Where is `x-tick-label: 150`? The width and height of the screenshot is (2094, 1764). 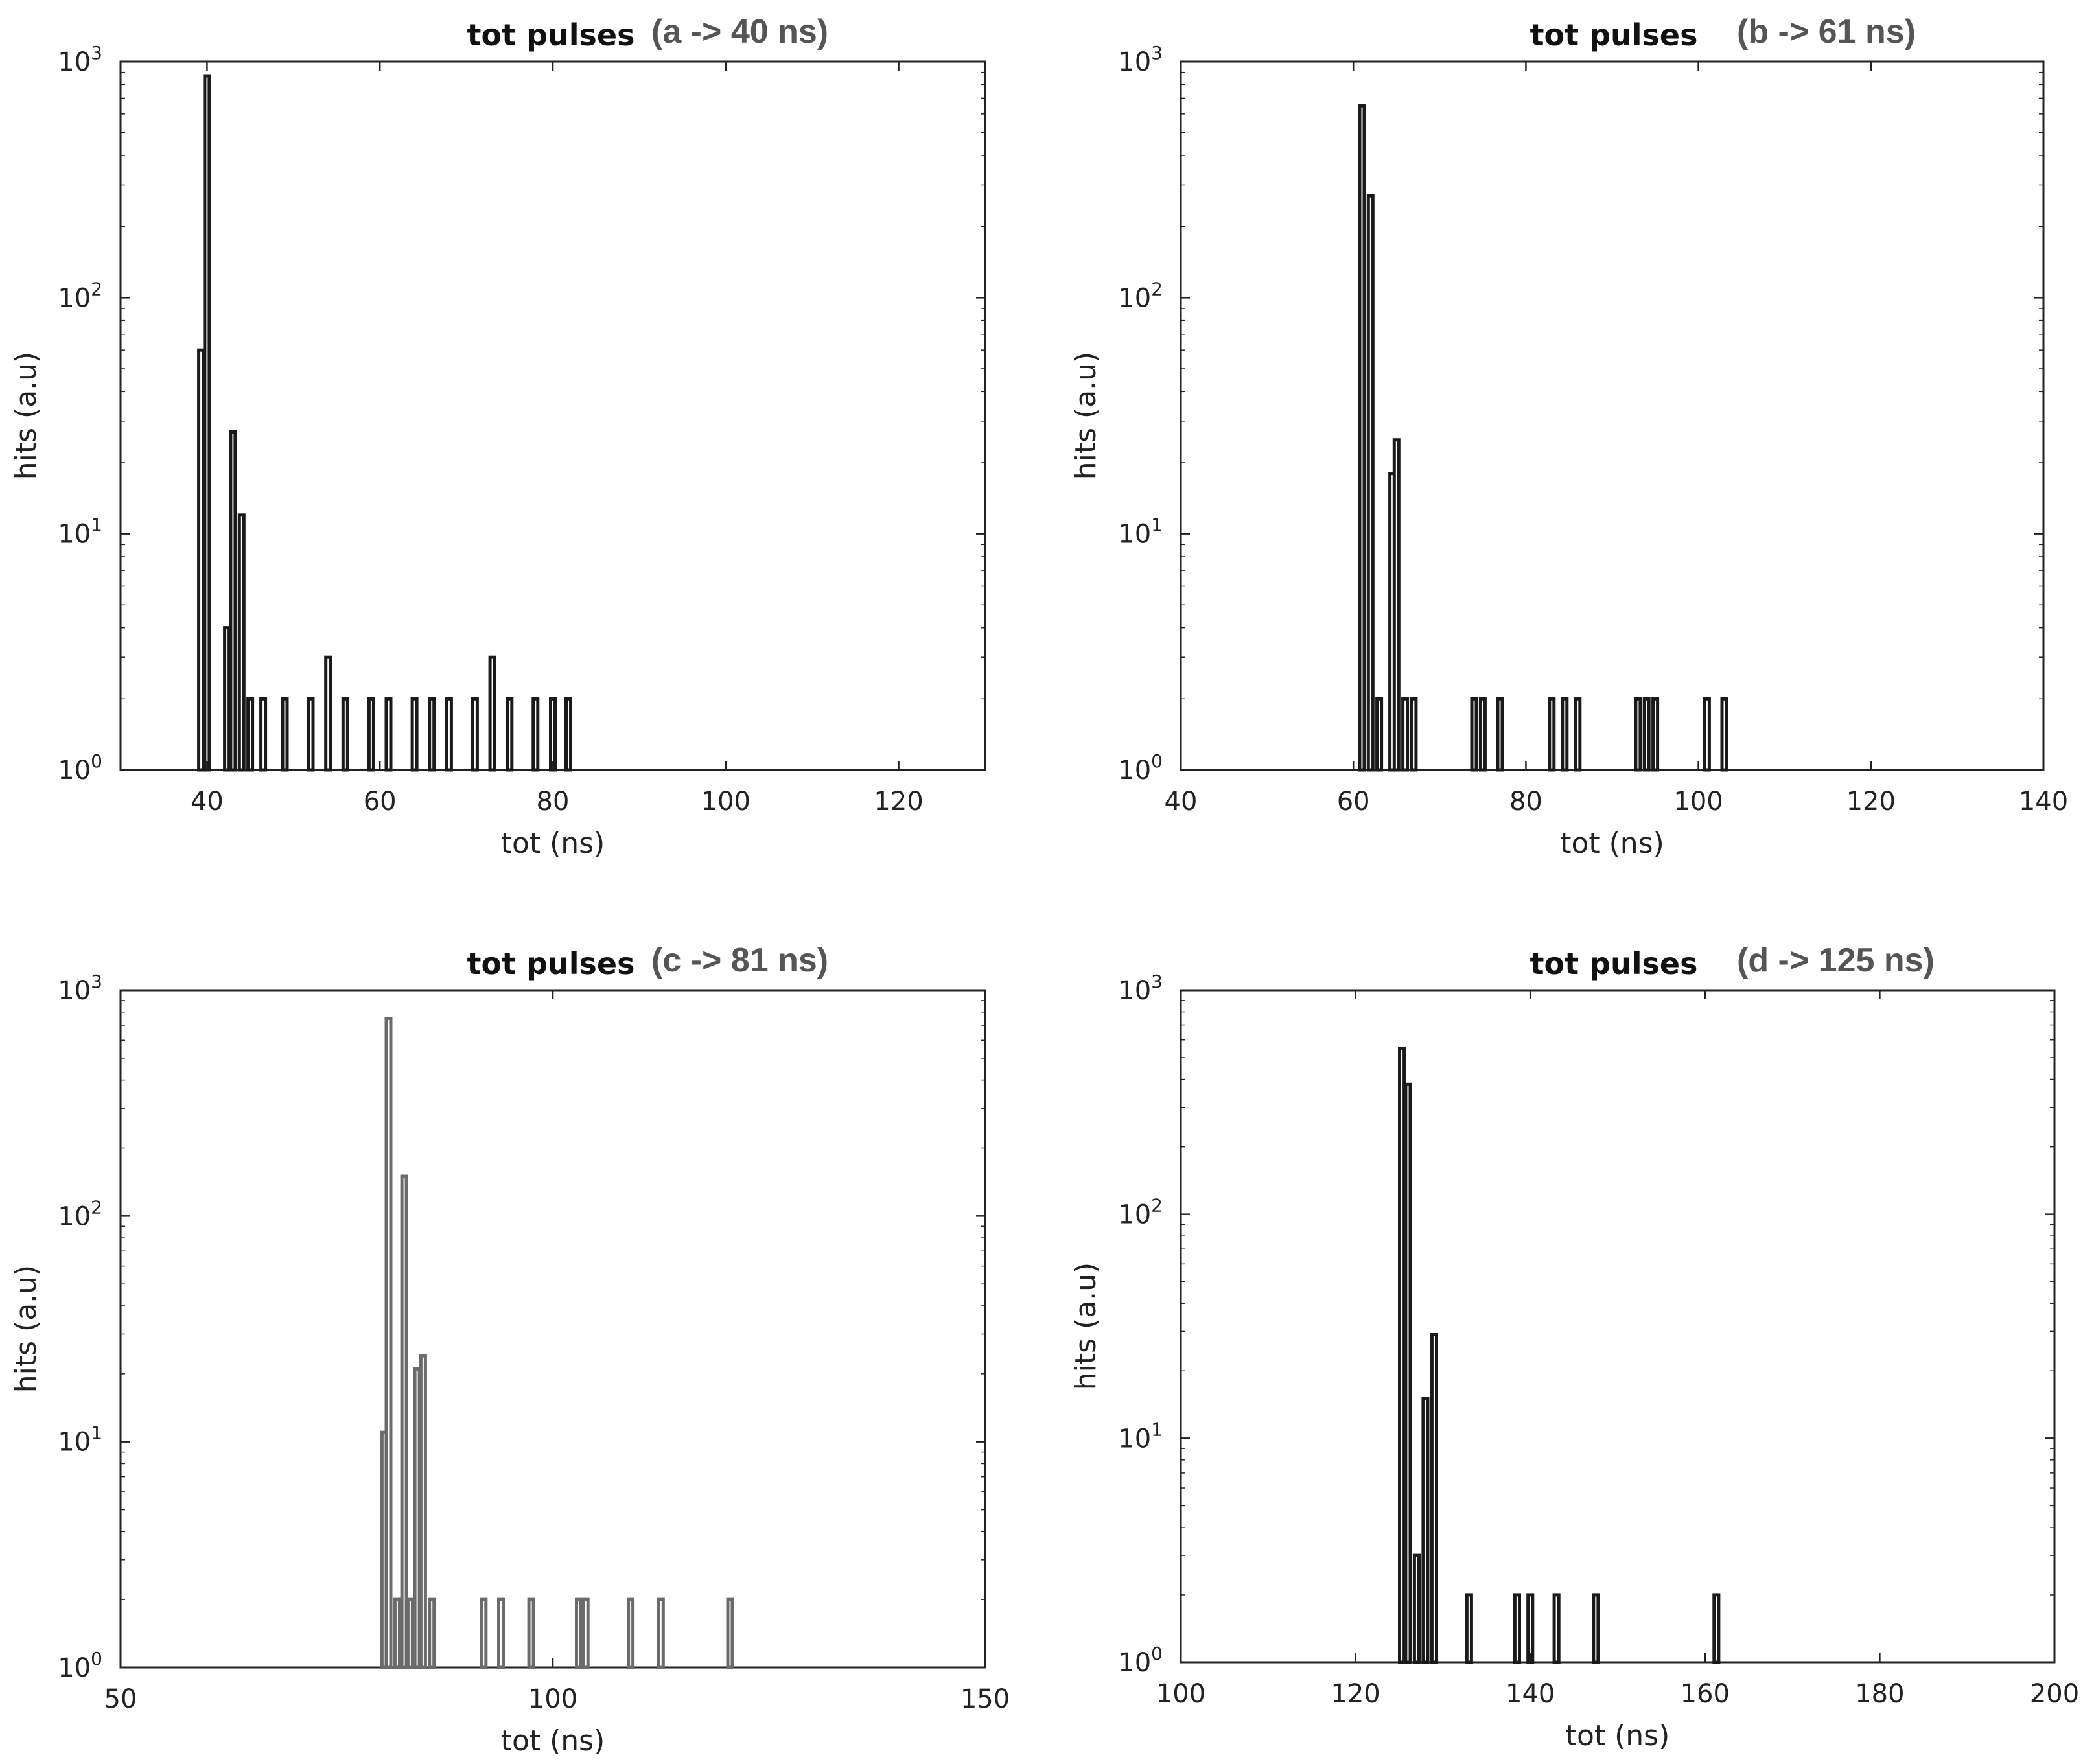 x-tick-label: 150 is located at coordinates (985, 1699).